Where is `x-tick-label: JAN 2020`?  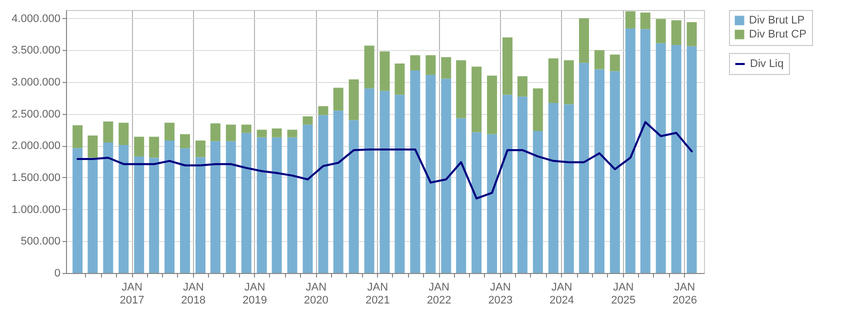
x-tick-label: JAN 2020 is located at coordinates (316, 294).